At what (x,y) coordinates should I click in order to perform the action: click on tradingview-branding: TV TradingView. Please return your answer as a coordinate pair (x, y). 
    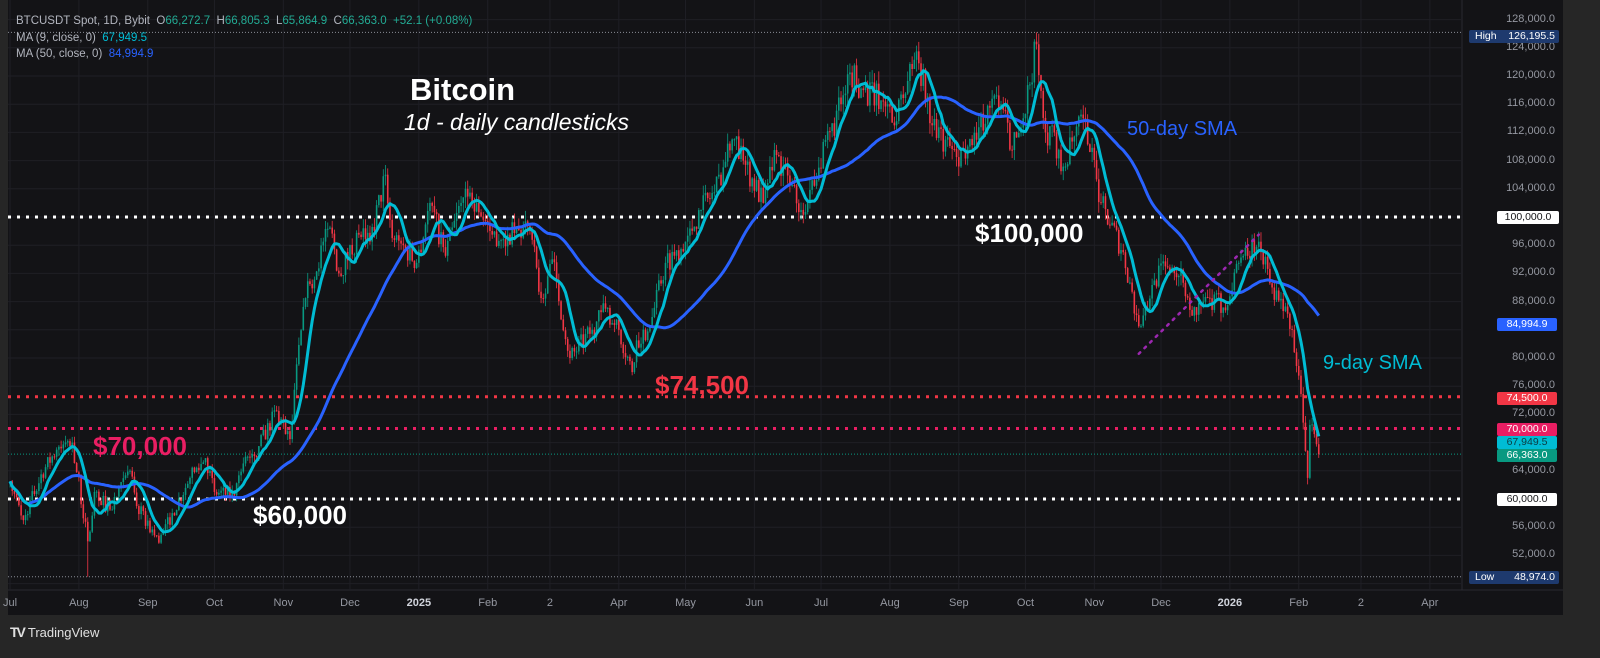
    Looking at the image, I should click on (54, 632).